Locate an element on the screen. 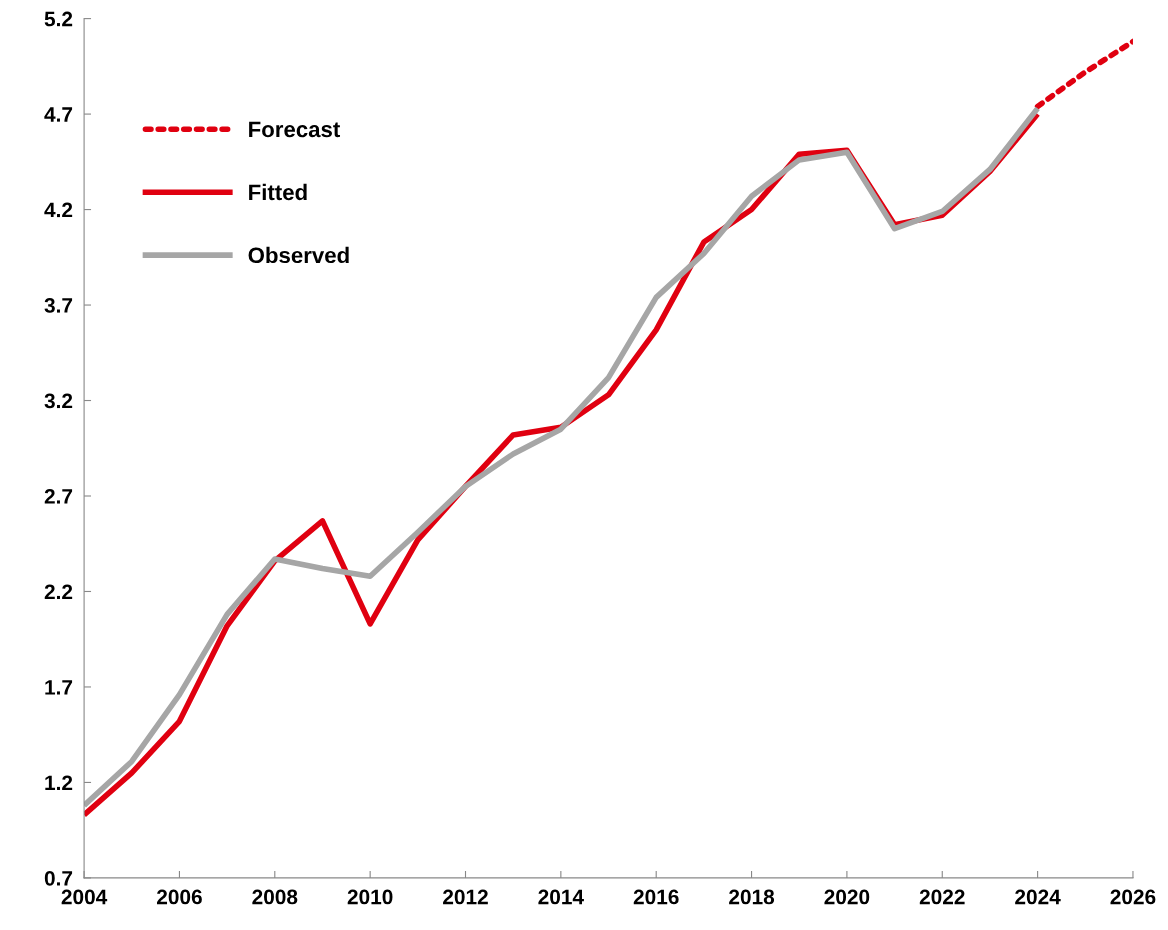  y-tick-label: 1.2 is located at coordinates (59, 782).